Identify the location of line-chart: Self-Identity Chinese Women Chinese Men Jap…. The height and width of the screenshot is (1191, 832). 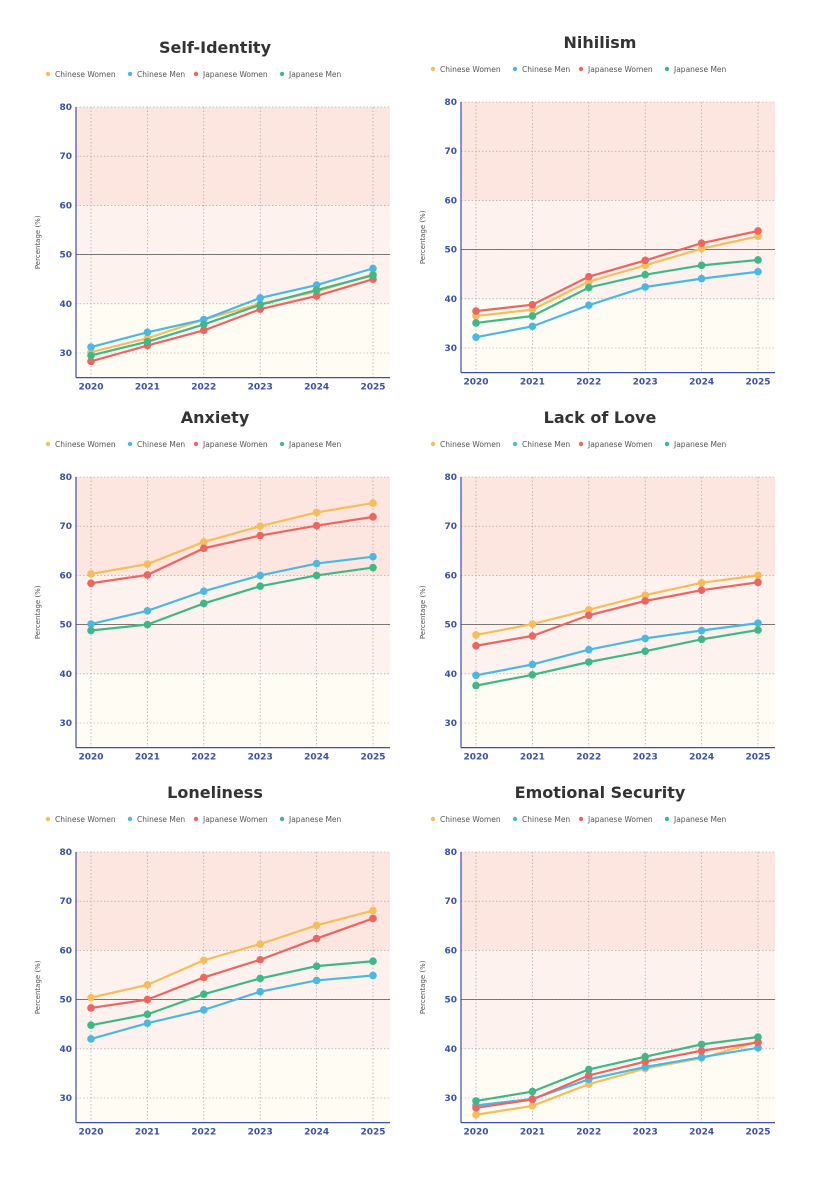
(212, 215).